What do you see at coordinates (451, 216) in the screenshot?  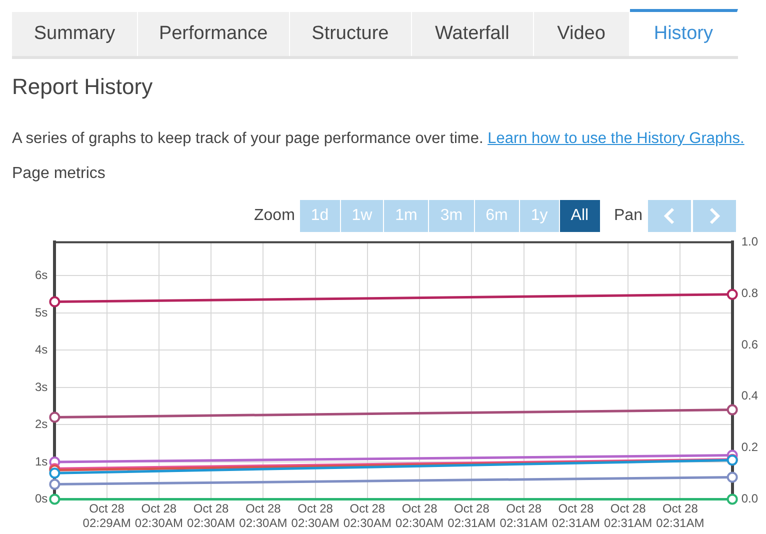 I see `text: 3m` at bounding box center [451, 216].